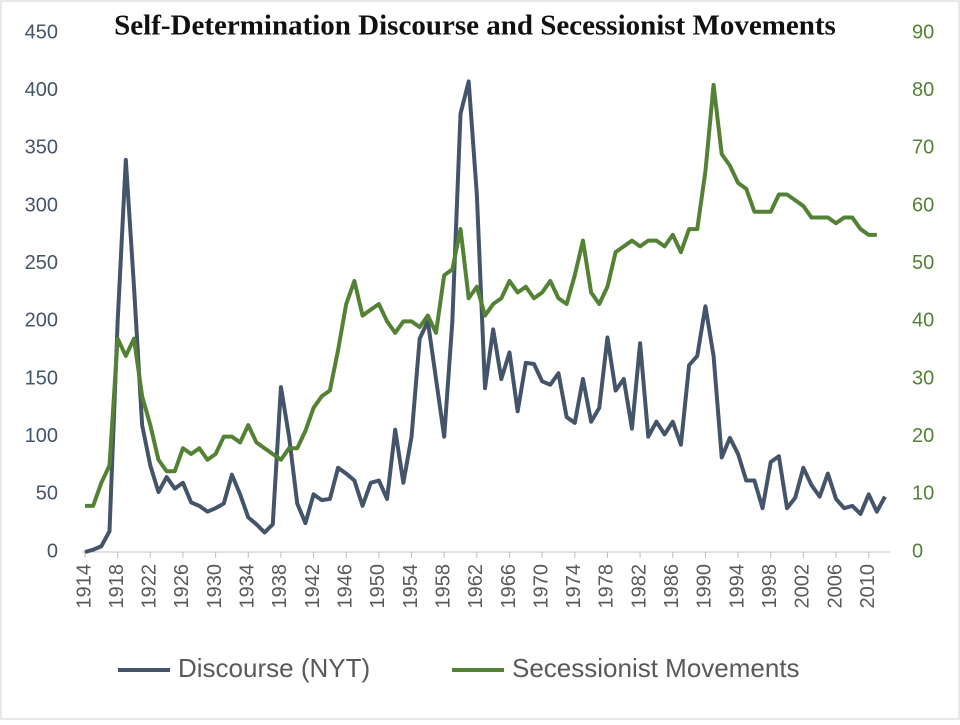 This screenshot has height=725, width=960. I want to click on x-tick-label: 1982, so click(639, 586).